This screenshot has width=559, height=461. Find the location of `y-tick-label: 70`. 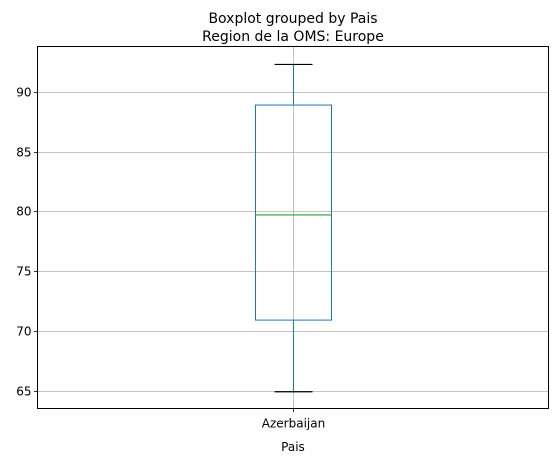

y-tick-label: 70 is located at coordinates (23, 332).